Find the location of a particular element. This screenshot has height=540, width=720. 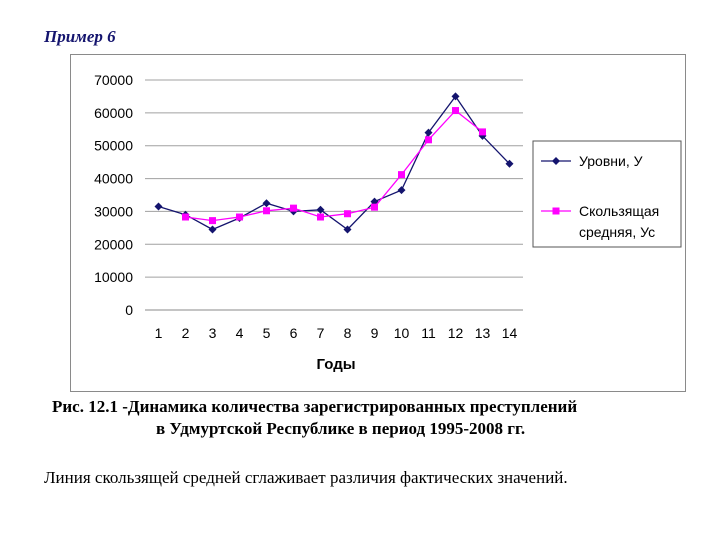

legend: Уровни, У Скользящая средняя, Ус is located at coordinates (607, 194).